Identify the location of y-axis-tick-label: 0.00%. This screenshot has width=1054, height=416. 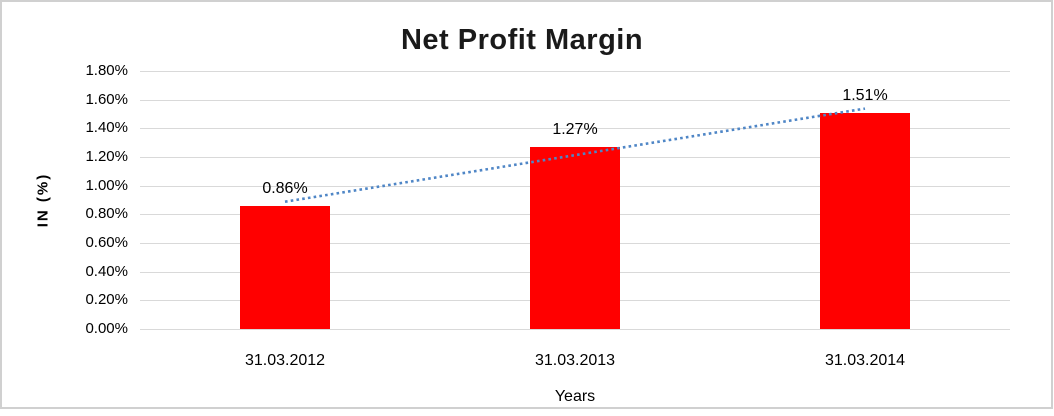
(106, 328).